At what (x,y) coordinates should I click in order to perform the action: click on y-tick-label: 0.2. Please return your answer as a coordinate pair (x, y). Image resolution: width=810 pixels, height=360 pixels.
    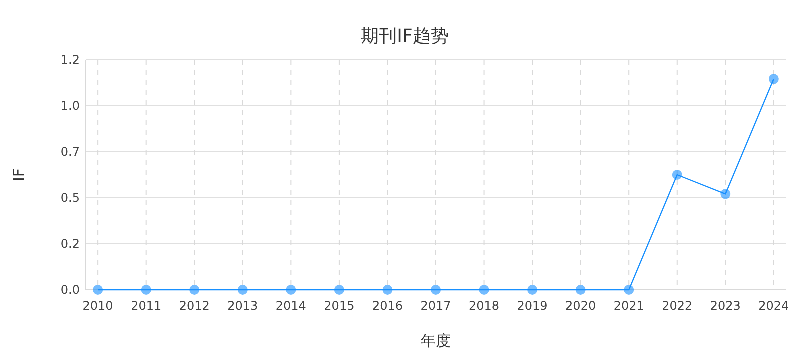
    Looking at the image, I should click on (70, 244).